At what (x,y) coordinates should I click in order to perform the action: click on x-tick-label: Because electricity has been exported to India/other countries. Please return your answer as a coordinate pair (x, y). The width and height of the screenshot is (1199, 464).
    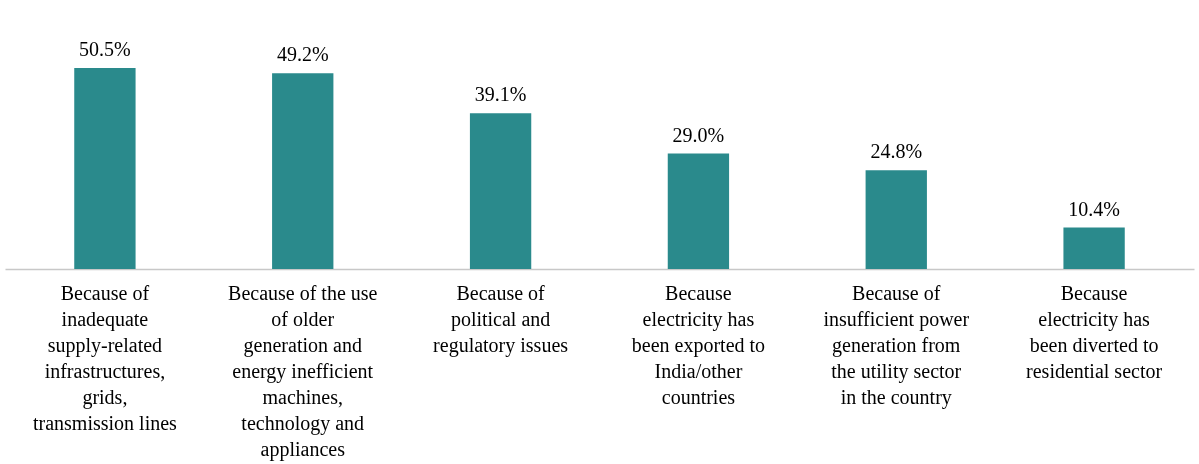
    Looking at the image, I should click on (698, 344).